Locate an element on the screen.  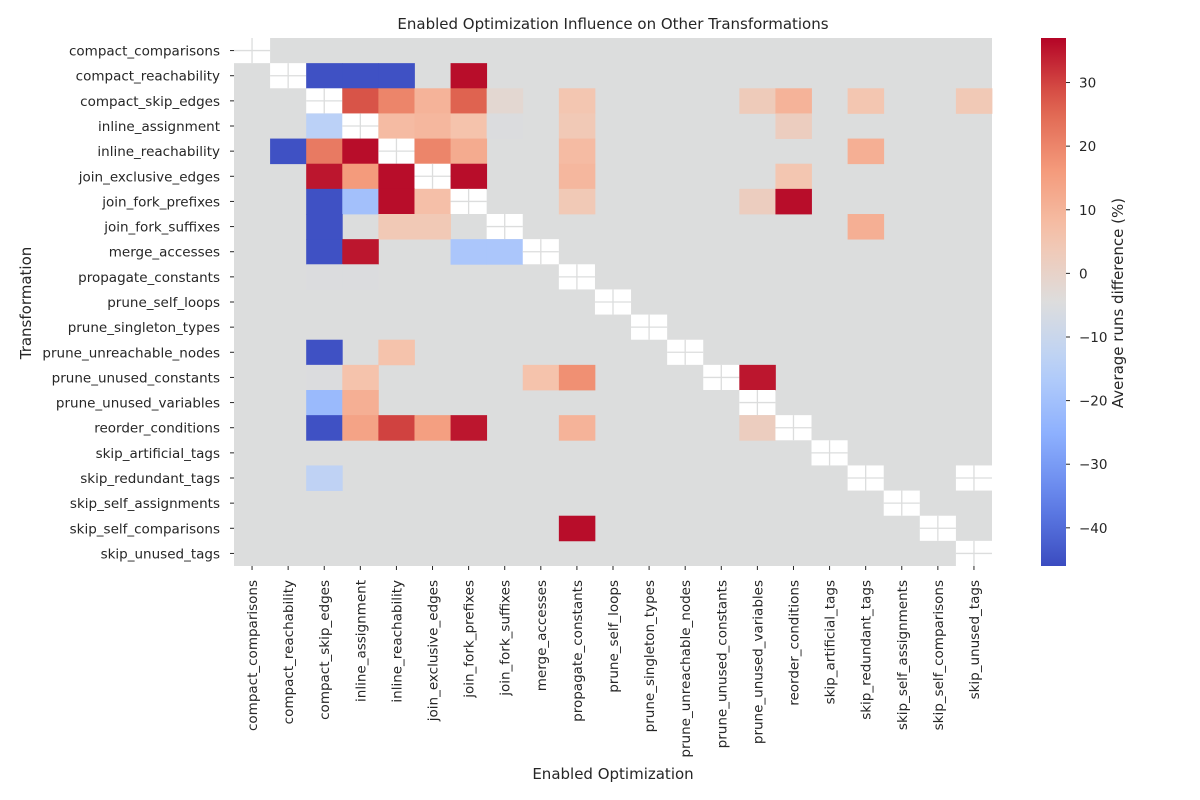
y-tick-label: join_fork_prefixes is located at coordinates (160, 202).